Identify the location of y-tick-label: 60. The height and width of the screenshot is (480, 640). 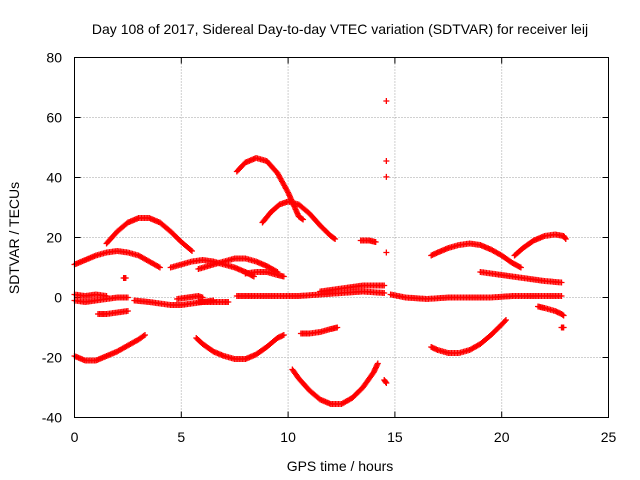
(54, 118).